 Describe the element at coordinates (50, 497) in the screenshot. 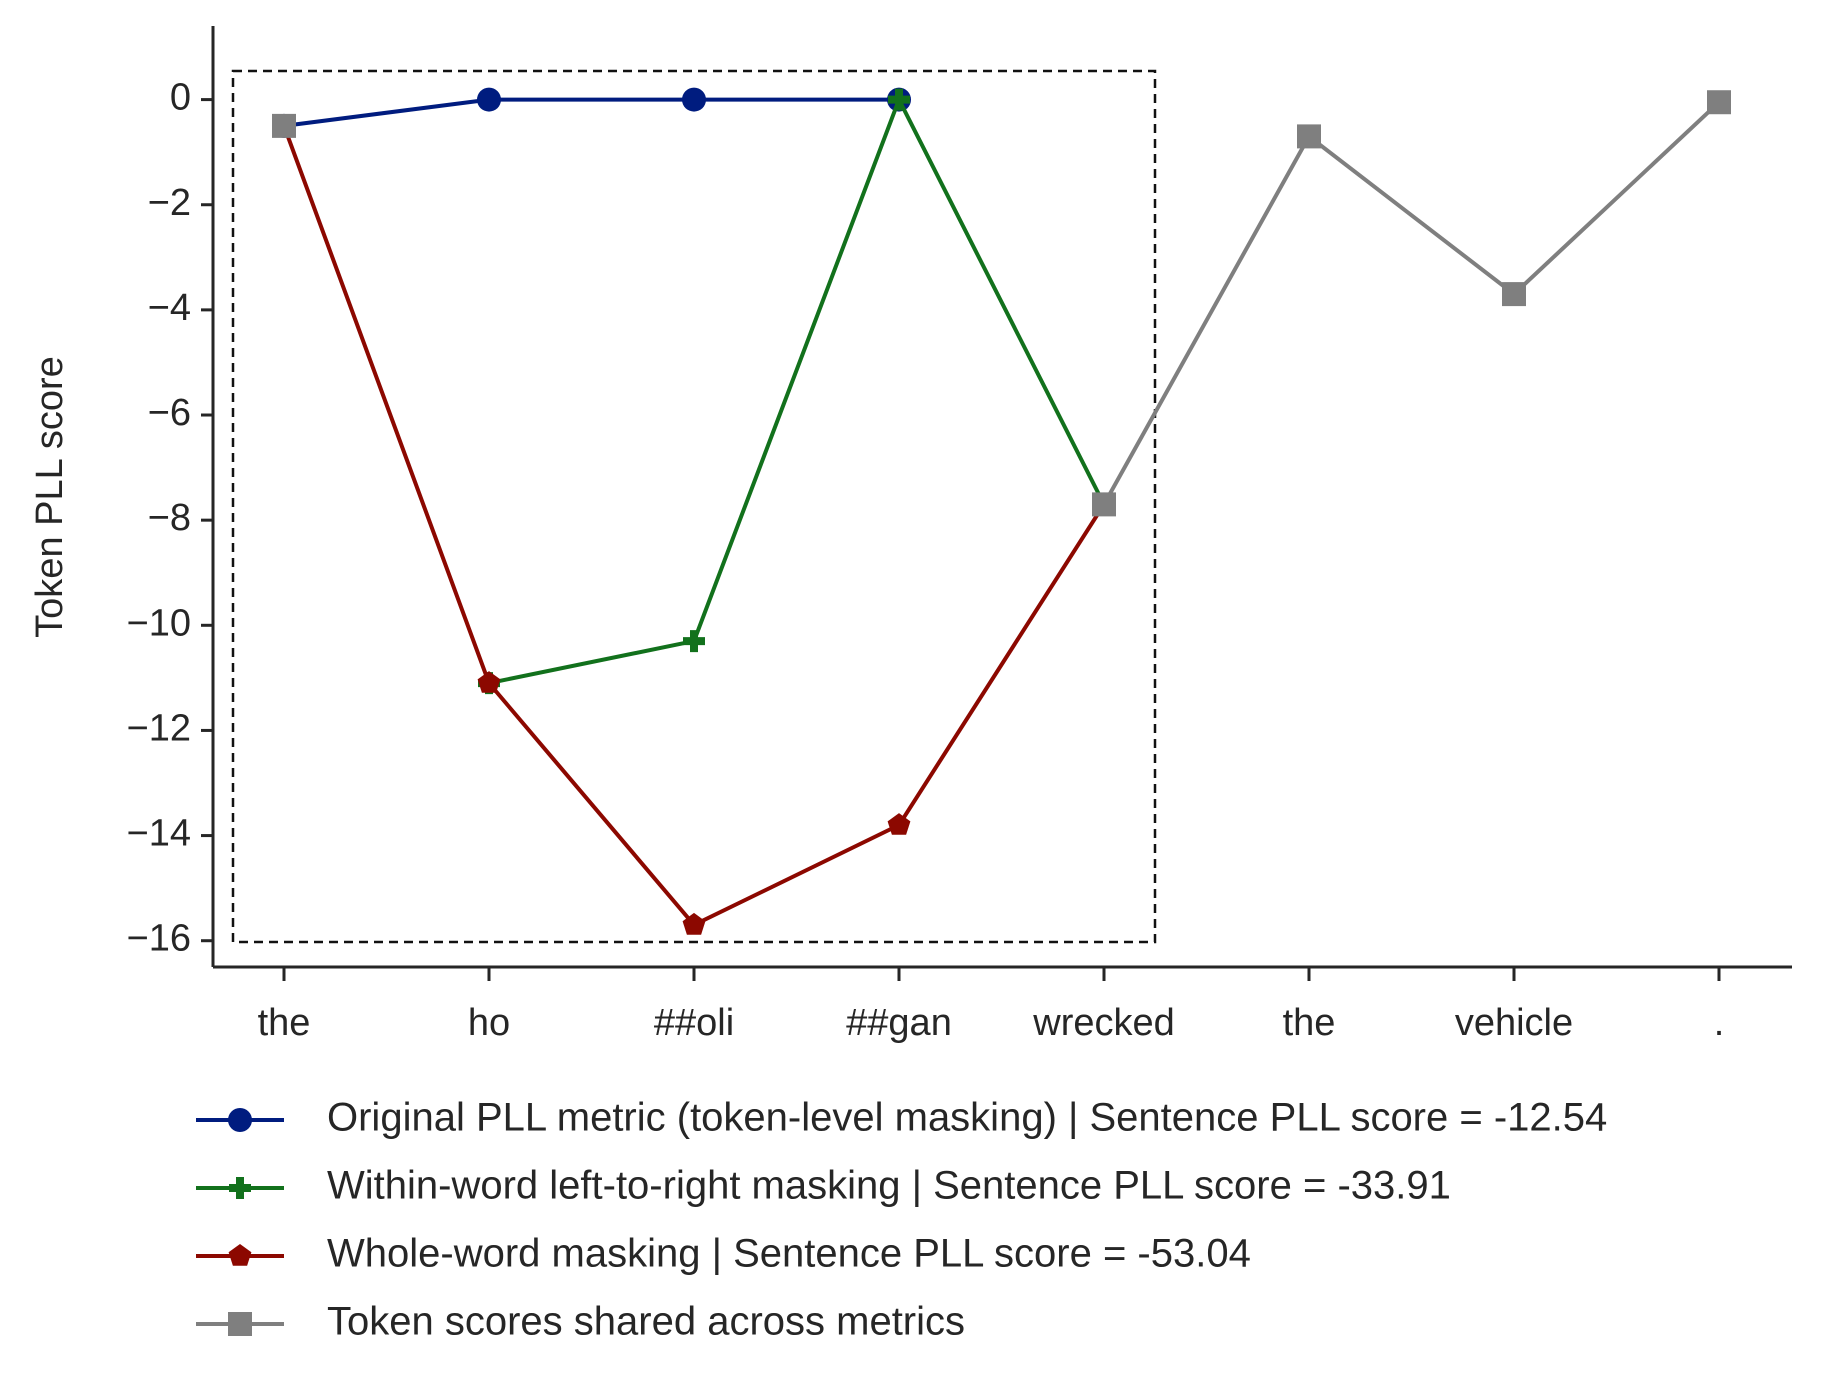

I see `y-axis-label: Token PLL score` at that location.